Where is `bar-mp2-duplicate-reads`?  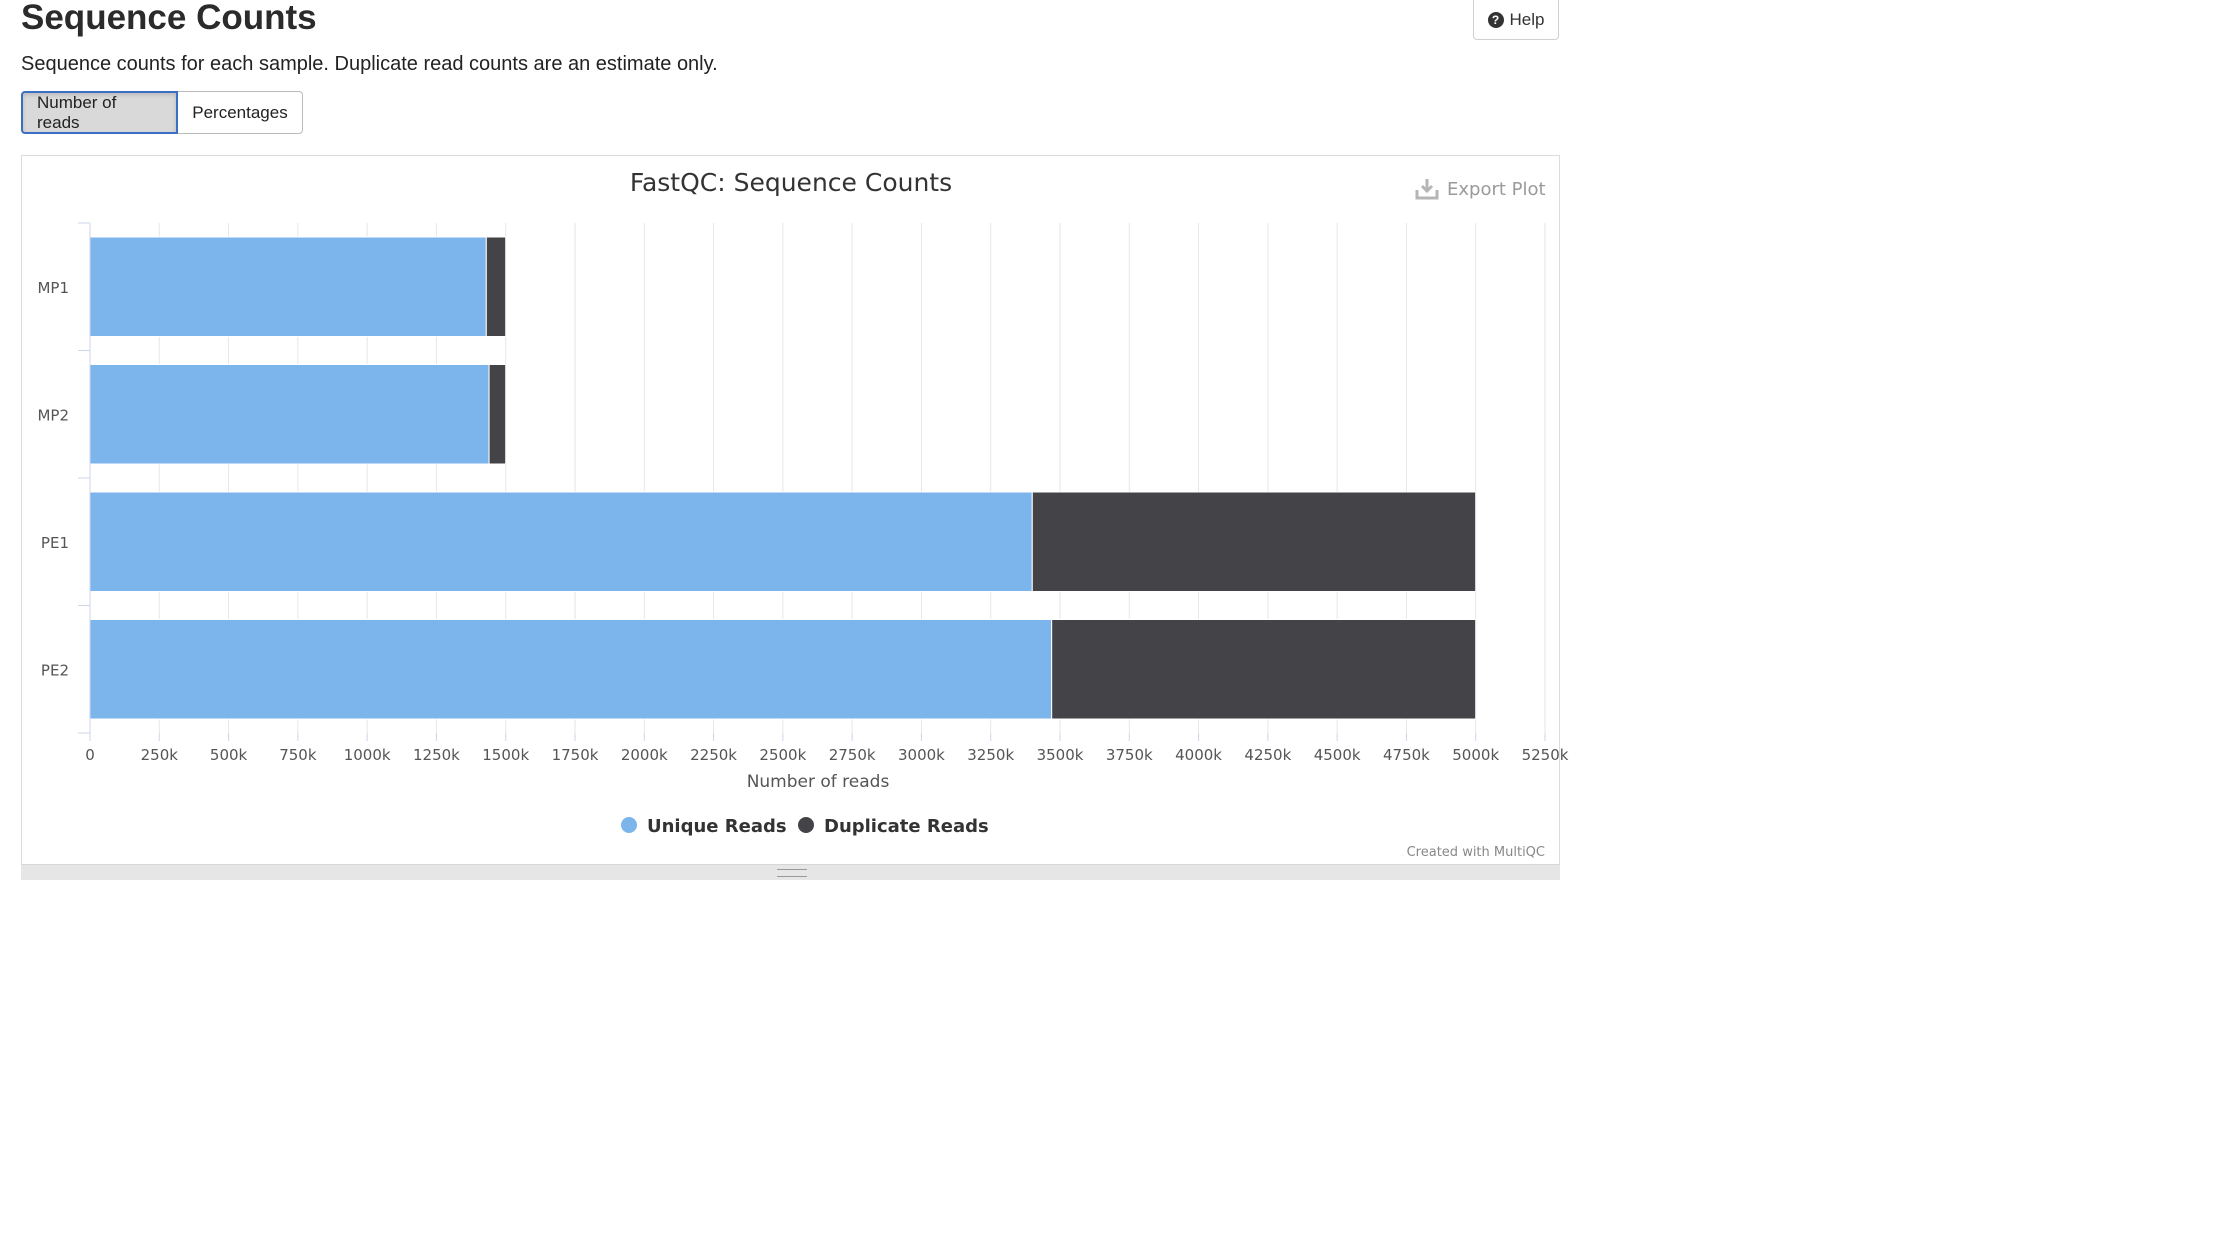 bar-mp2-duplicate-reads is located at coordinates (497, 414).